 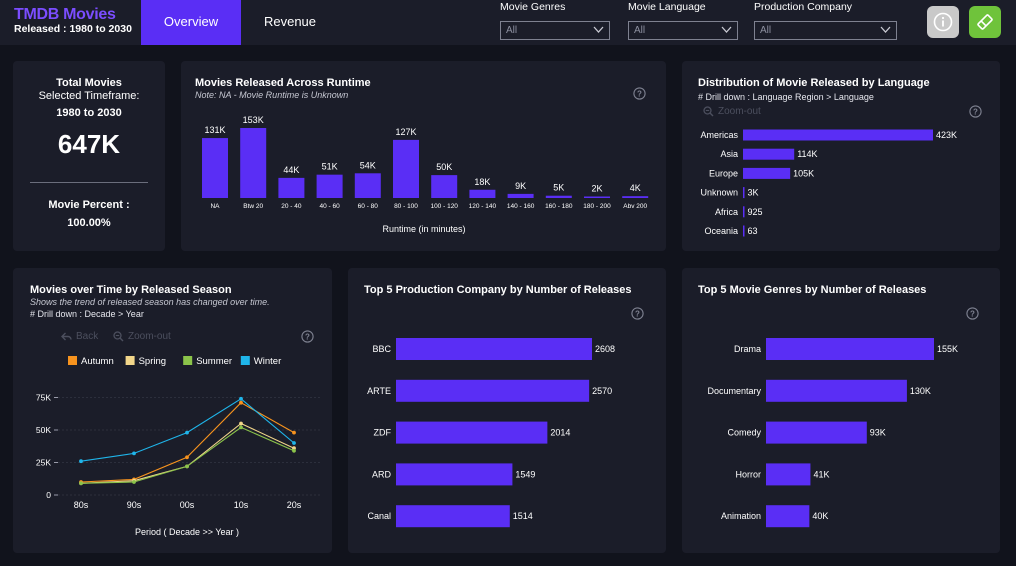 I want to click on card-note: Note: NA - Movie Runtime is Unknown, so click(x=272, y=95).